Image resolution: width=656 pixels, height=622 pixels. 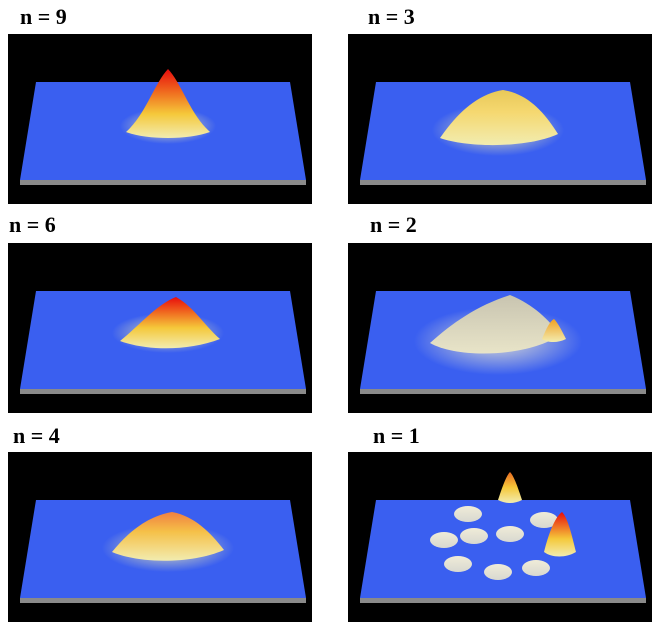 I want to click on surface-plot-n1-graphic, so click(x=503, y=537).